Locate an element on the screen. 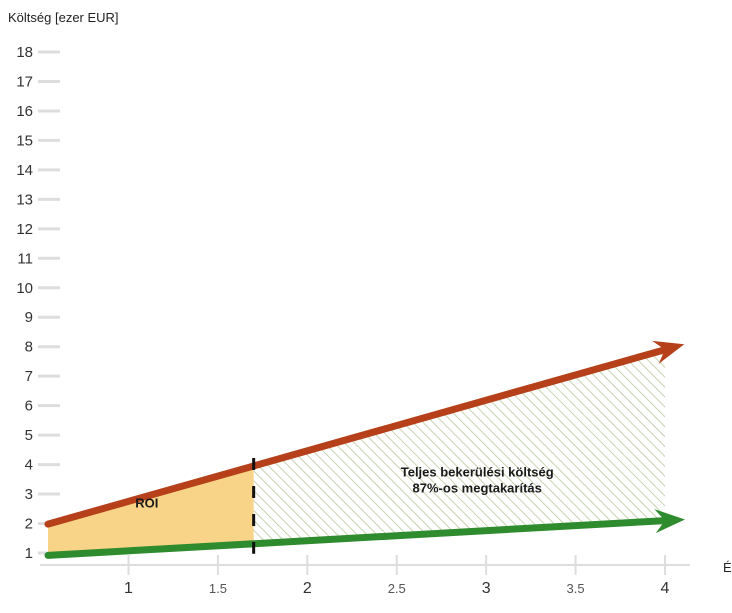 Image resolution: width=732 pixels, height=613 pixels. y-tick-label: 14 is located at coordinates (24, 170).